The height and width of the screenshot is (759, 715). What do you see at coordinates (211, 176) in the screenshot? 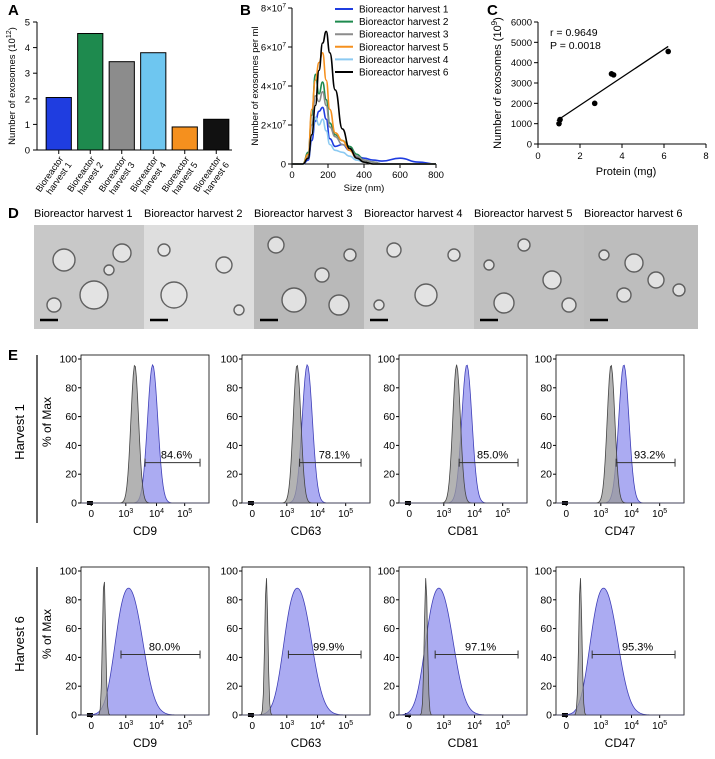
I see `x-tick-label: Bioreactorharvest 6` at bounding box center [211, 176].